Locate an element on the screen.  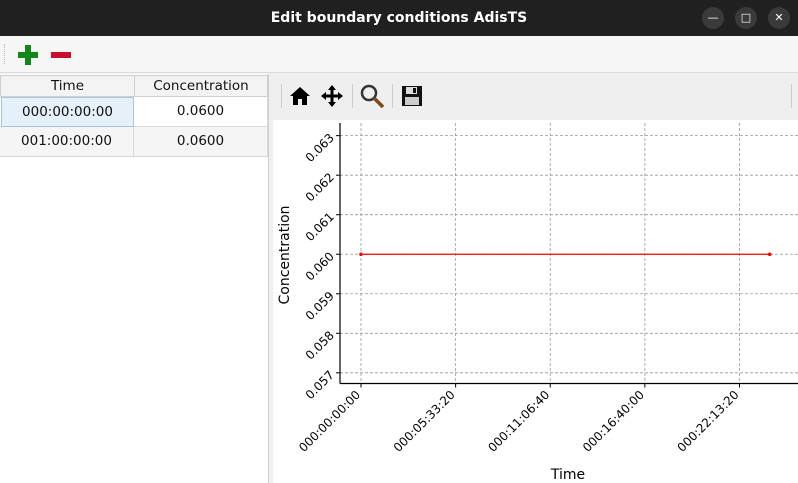
minus-icon is located at coordinates (61, 55).